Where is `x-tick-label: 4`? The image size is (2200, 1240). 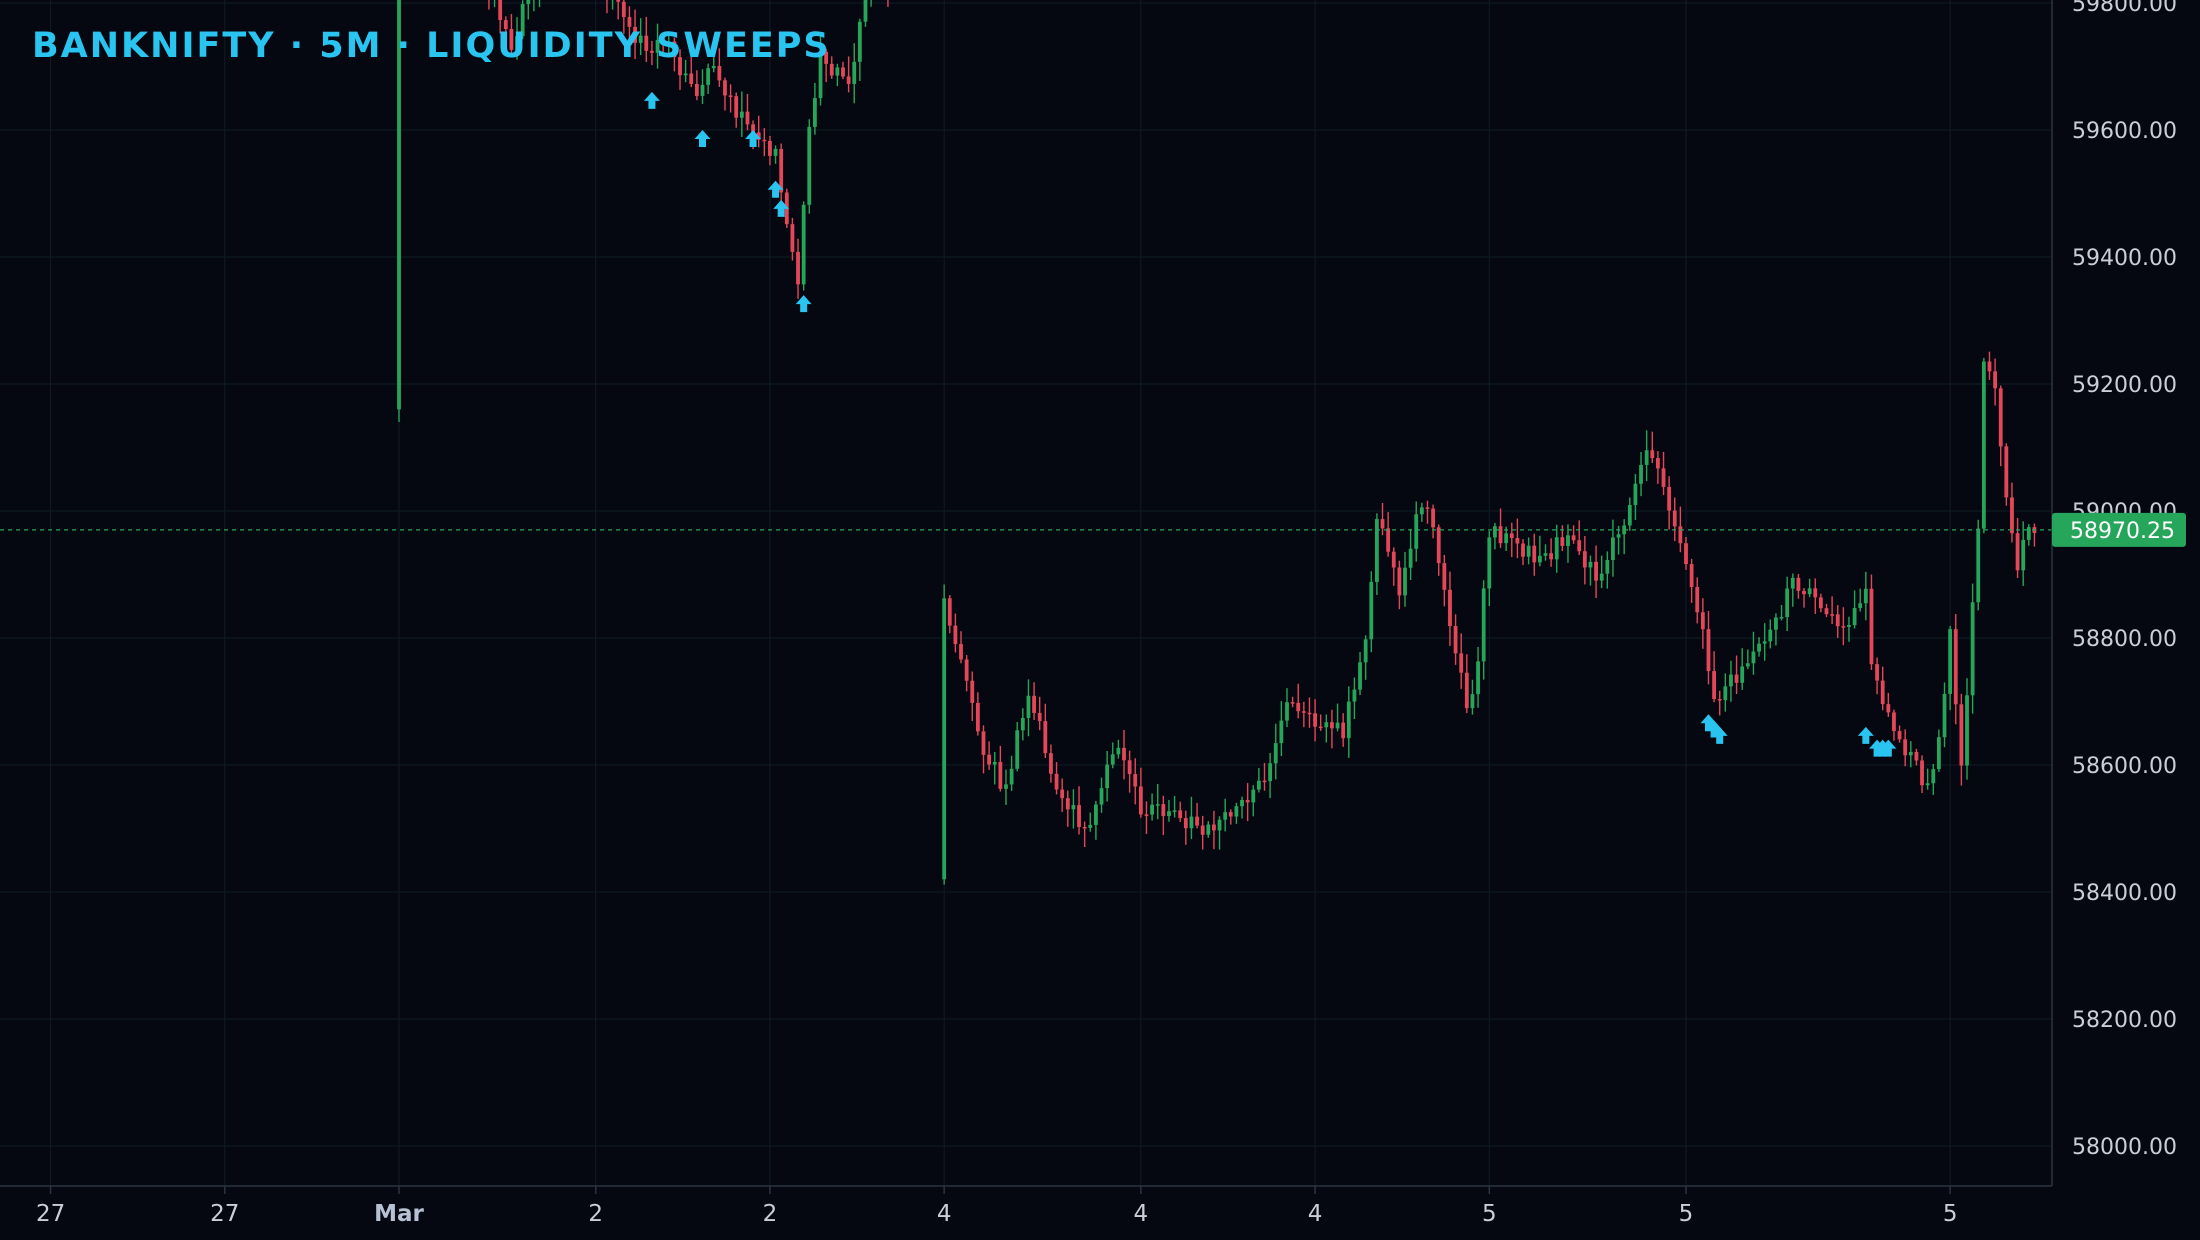
x-tick-label: 4 is located at coordinates (1315, 1214).